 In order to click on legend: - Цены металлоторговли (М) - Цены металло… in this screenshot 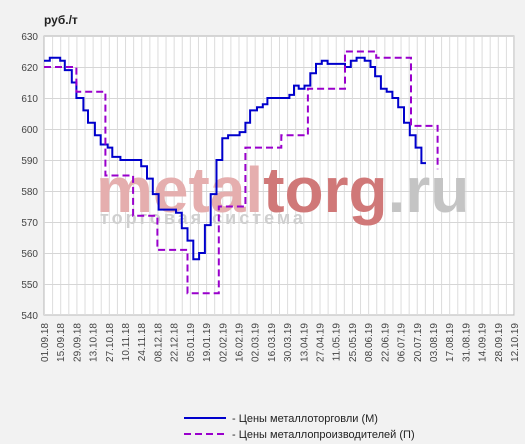, I will do `click(299, 427)`.